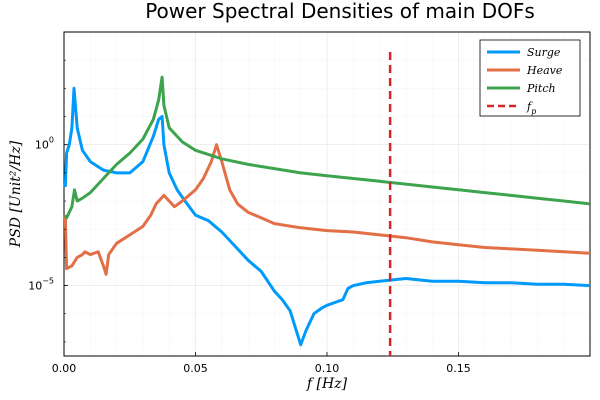 The height and width of the screenshot is (400, 600). I want to click on x-axis-label: f [Hz], so click(327, 384).